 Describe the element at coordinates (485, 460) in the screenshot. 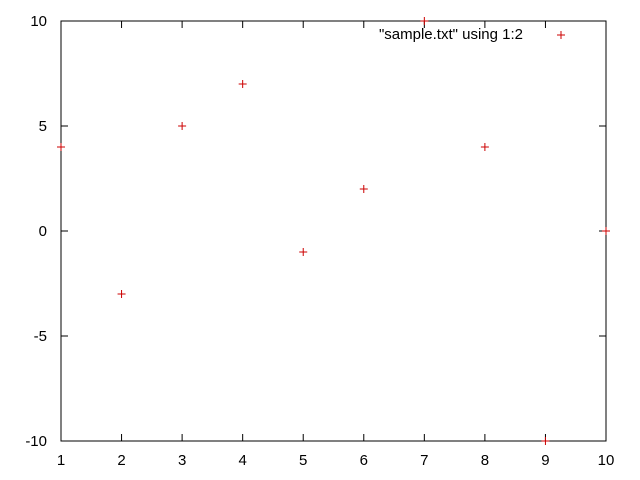

I see `x-tick-label: 8` at that location.